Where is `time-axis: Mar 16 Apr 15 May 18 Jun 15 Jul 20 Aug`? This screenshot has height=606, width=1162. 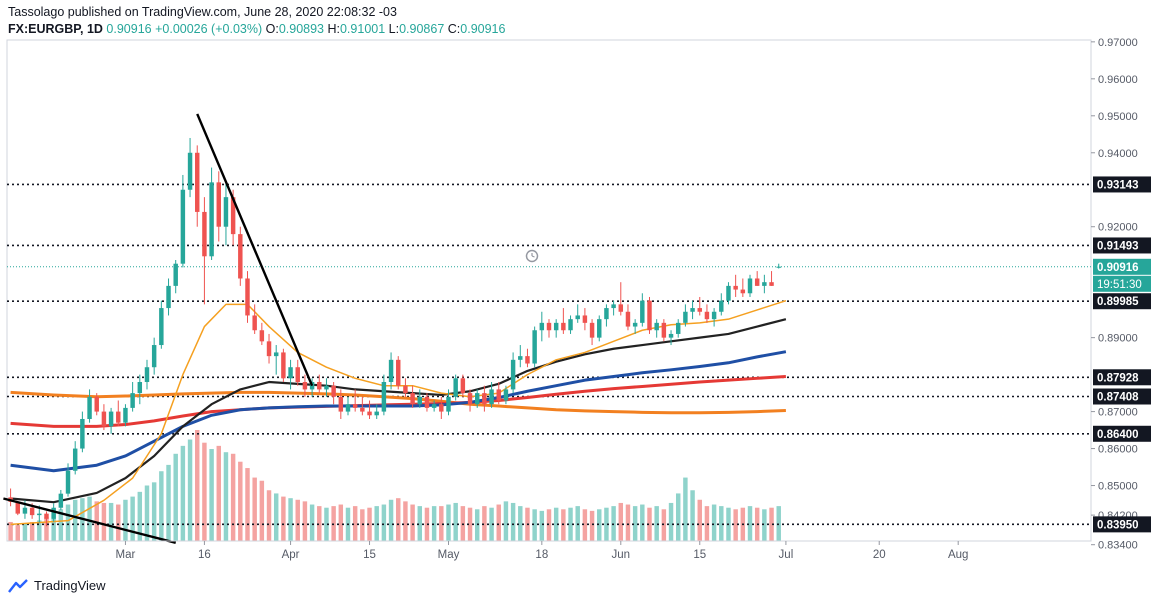
time-axis: Mar 16 Apr 15 May 18 Jun 15 Jul 20 Aug is located at coordinates (549, 550).